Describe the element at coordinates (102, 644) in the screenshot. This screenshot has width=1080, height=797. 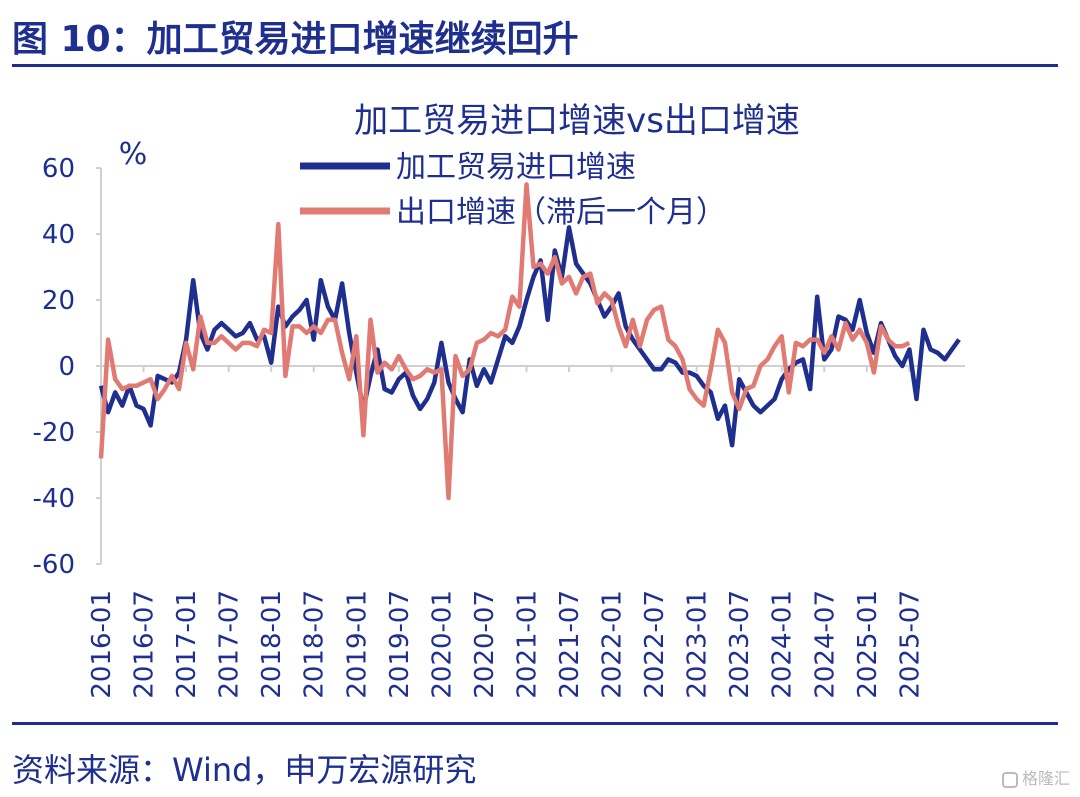
I see `x-tick-label: 2016-01` at that location.